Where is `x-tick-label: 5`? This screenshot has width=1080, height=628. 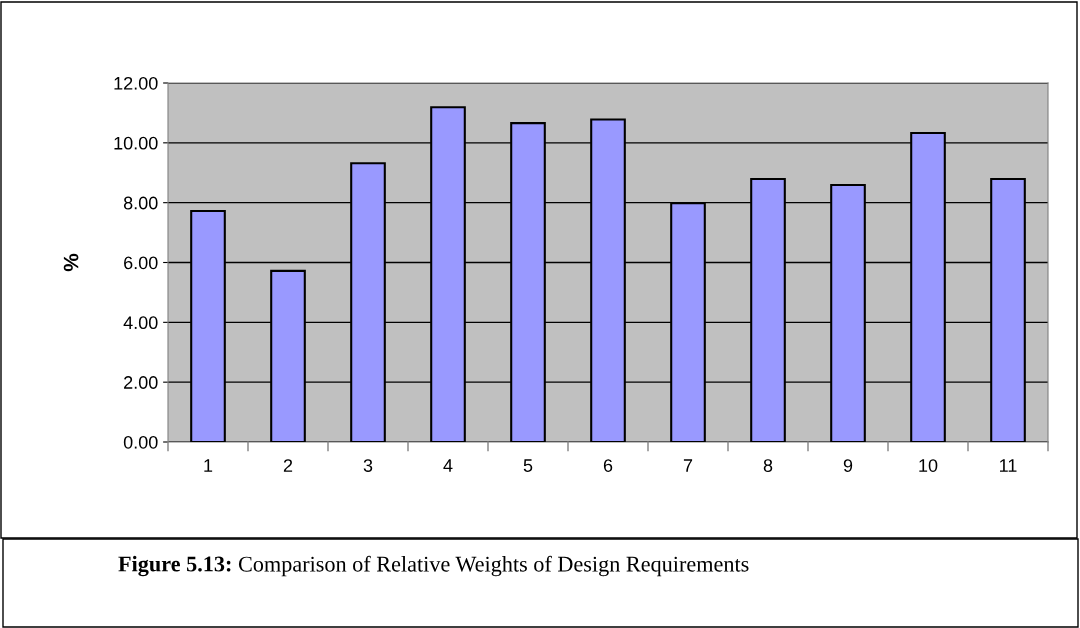 x-tick-label: 5 is located at coordinates (528, 465).